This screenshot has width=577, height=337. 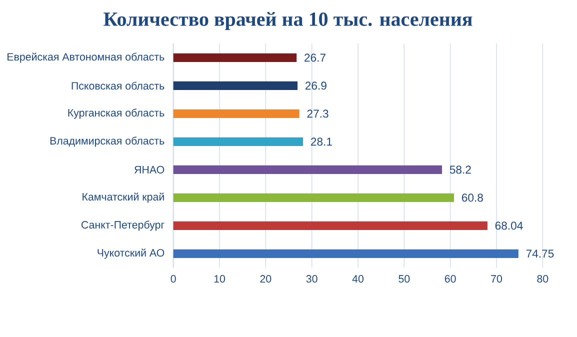 What do you see at coordinates (321, 142) in the screenshot?
I see `data-label: 28.1` at bounding box center [321, 142].